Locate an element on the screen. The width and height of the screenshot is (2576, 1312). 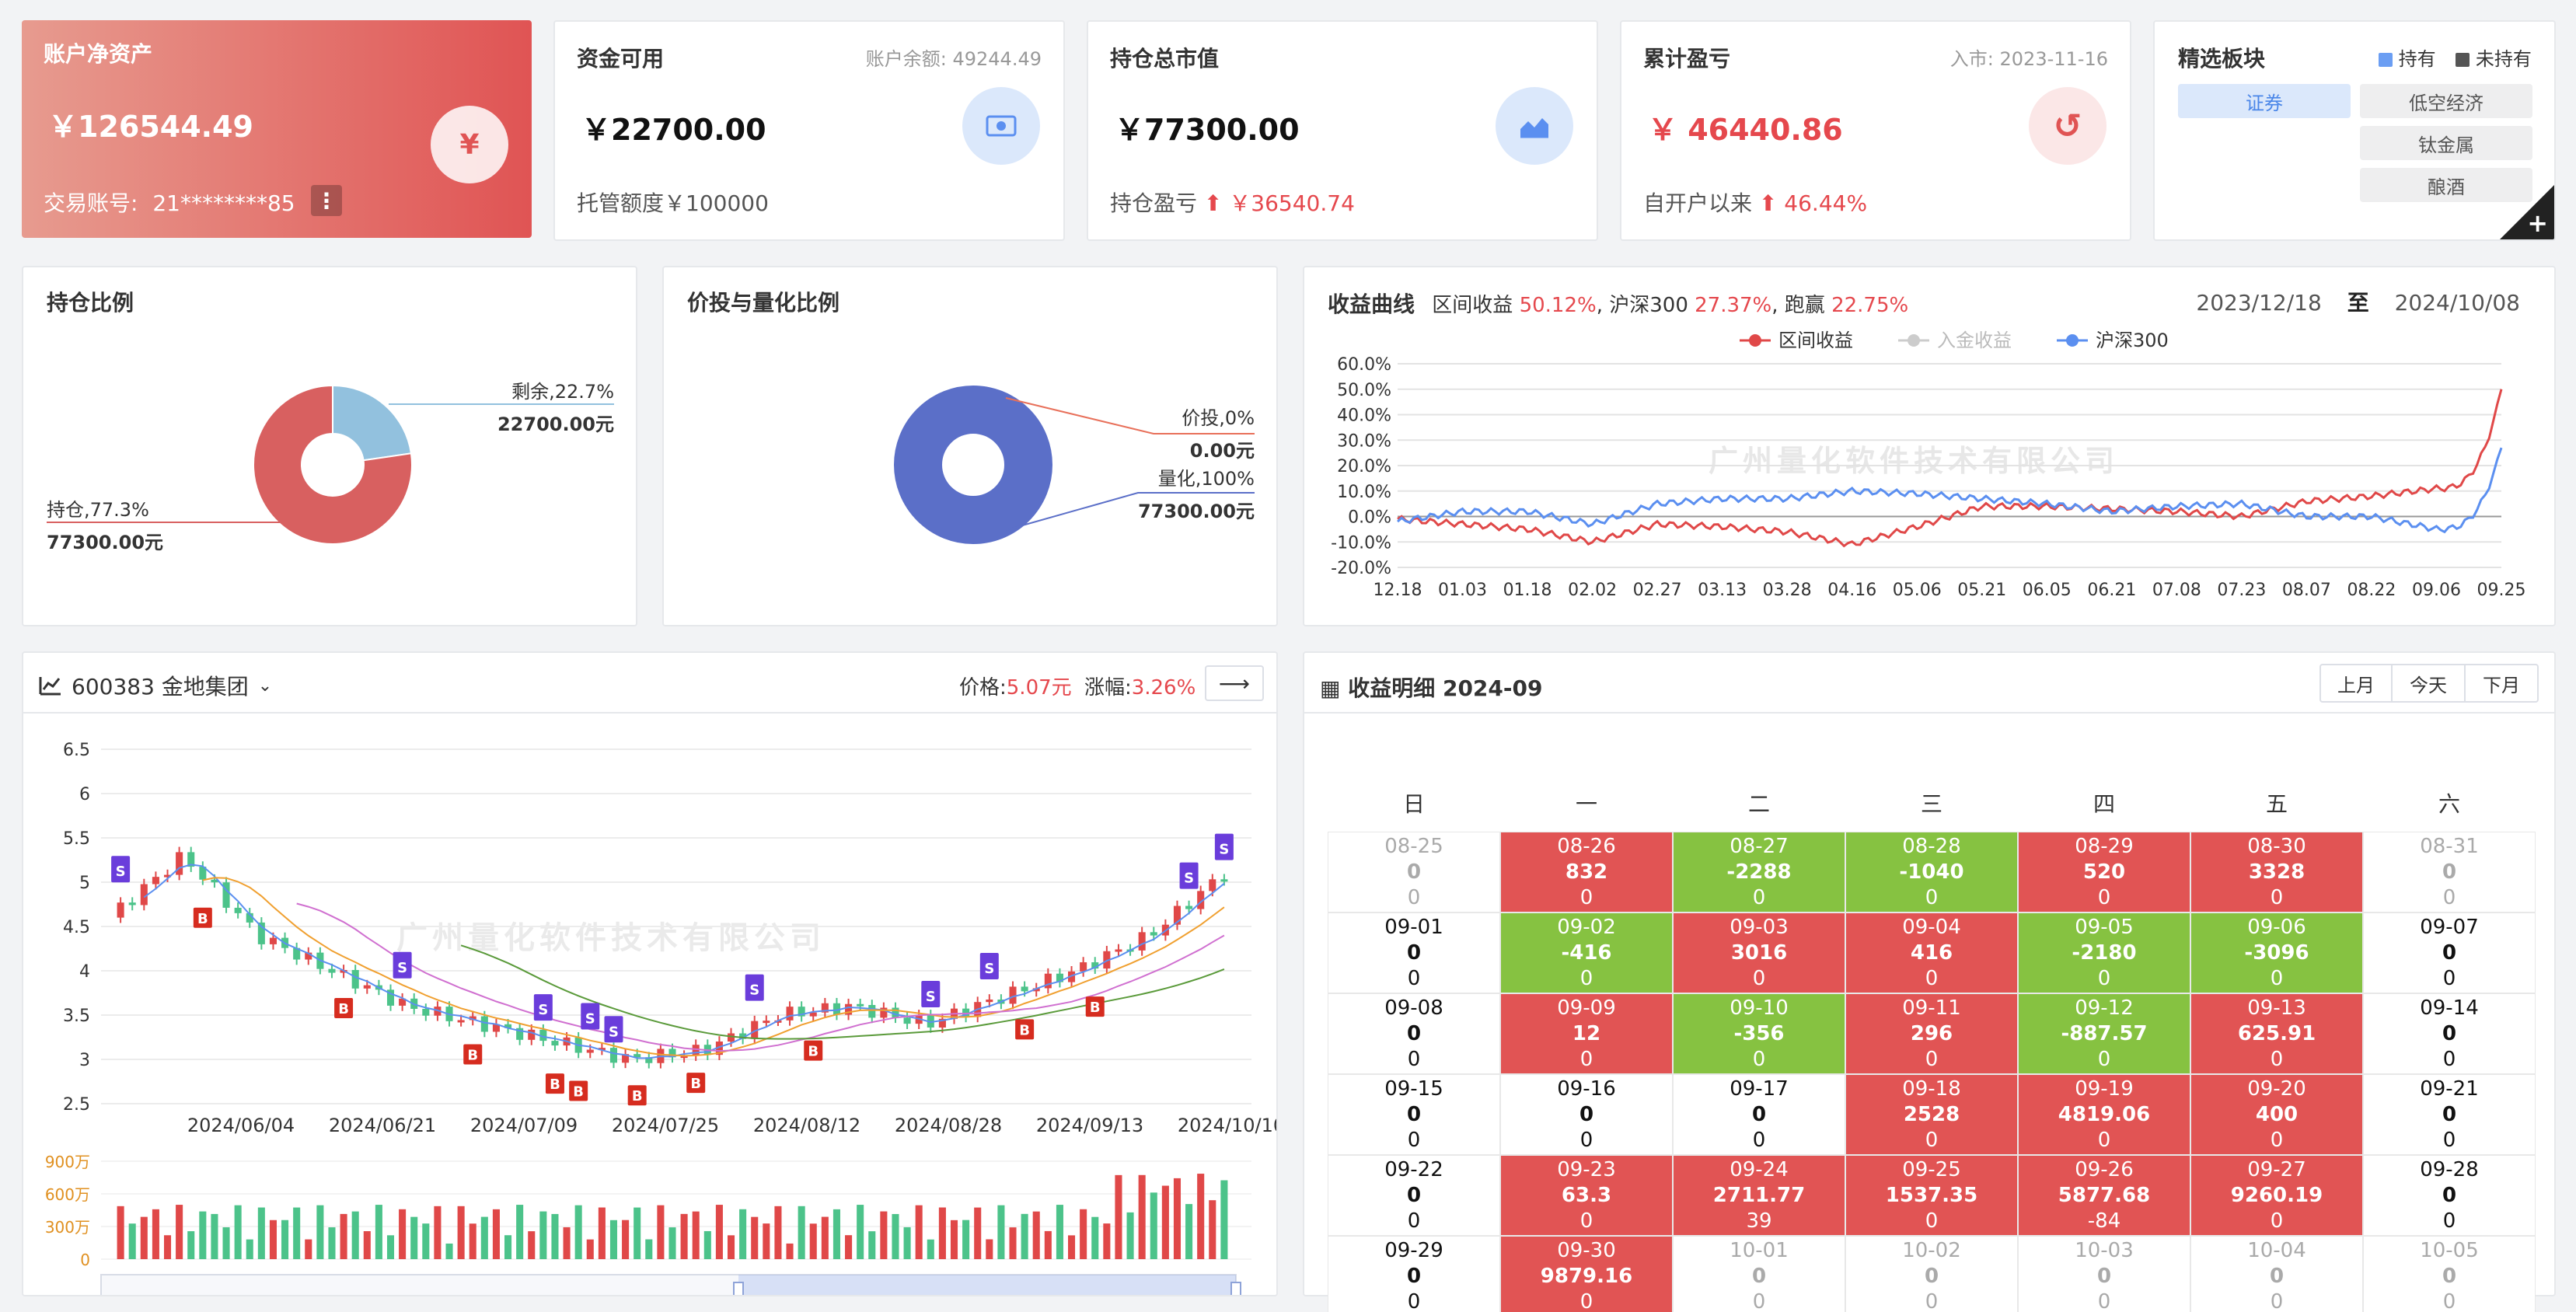
calendar-day-cell: 09-30 9879.16 0 is located at coordinates (1587, 1274).